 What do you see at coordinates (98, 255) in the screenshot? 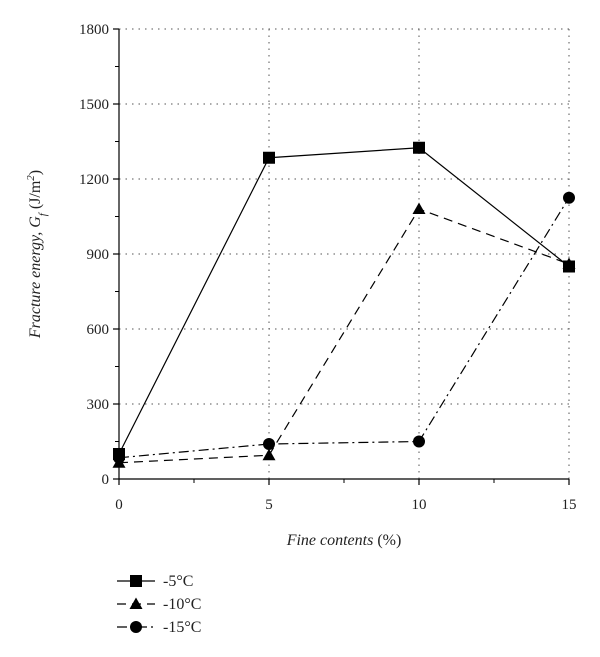
I see `y-tick-label: 900` at bounding box center [98, 255].